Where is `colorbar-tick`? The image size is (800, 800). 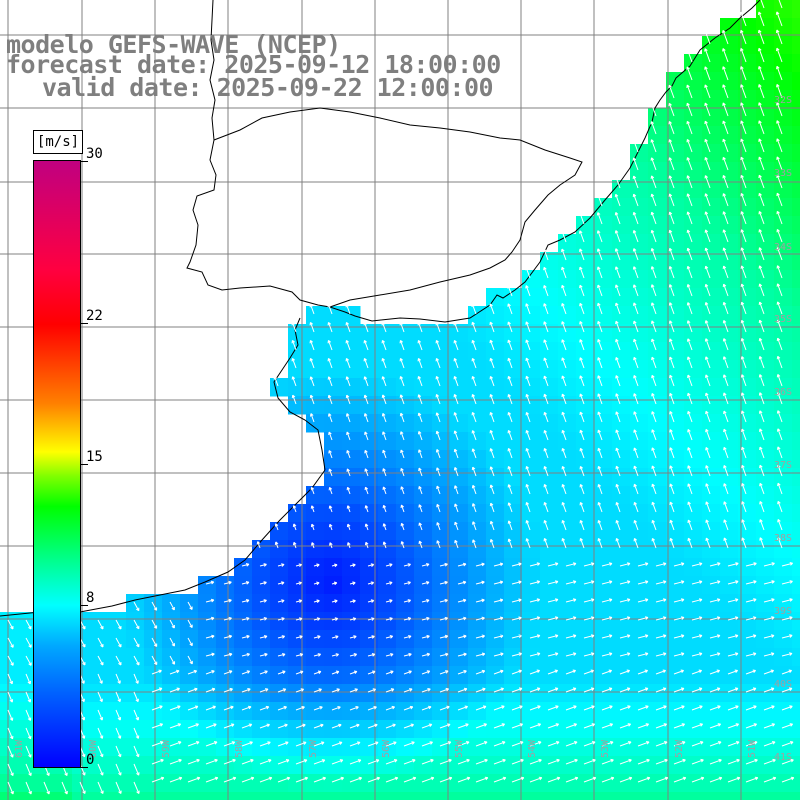 colorbar-tick is located at coordinates (84, 606).